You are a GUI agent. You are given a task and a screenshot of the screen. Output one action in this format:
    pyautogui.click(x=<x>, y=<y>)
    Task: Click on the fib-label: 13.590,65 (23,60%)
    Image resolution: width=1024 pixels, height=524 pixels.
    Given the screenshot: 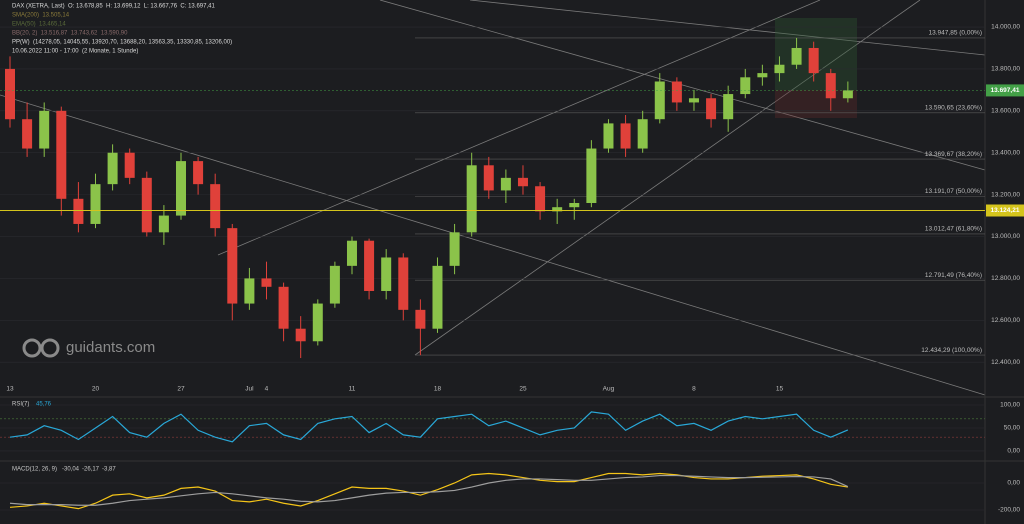 What is the action you would take?
    pyautogui.click(x=953, y=108)
    